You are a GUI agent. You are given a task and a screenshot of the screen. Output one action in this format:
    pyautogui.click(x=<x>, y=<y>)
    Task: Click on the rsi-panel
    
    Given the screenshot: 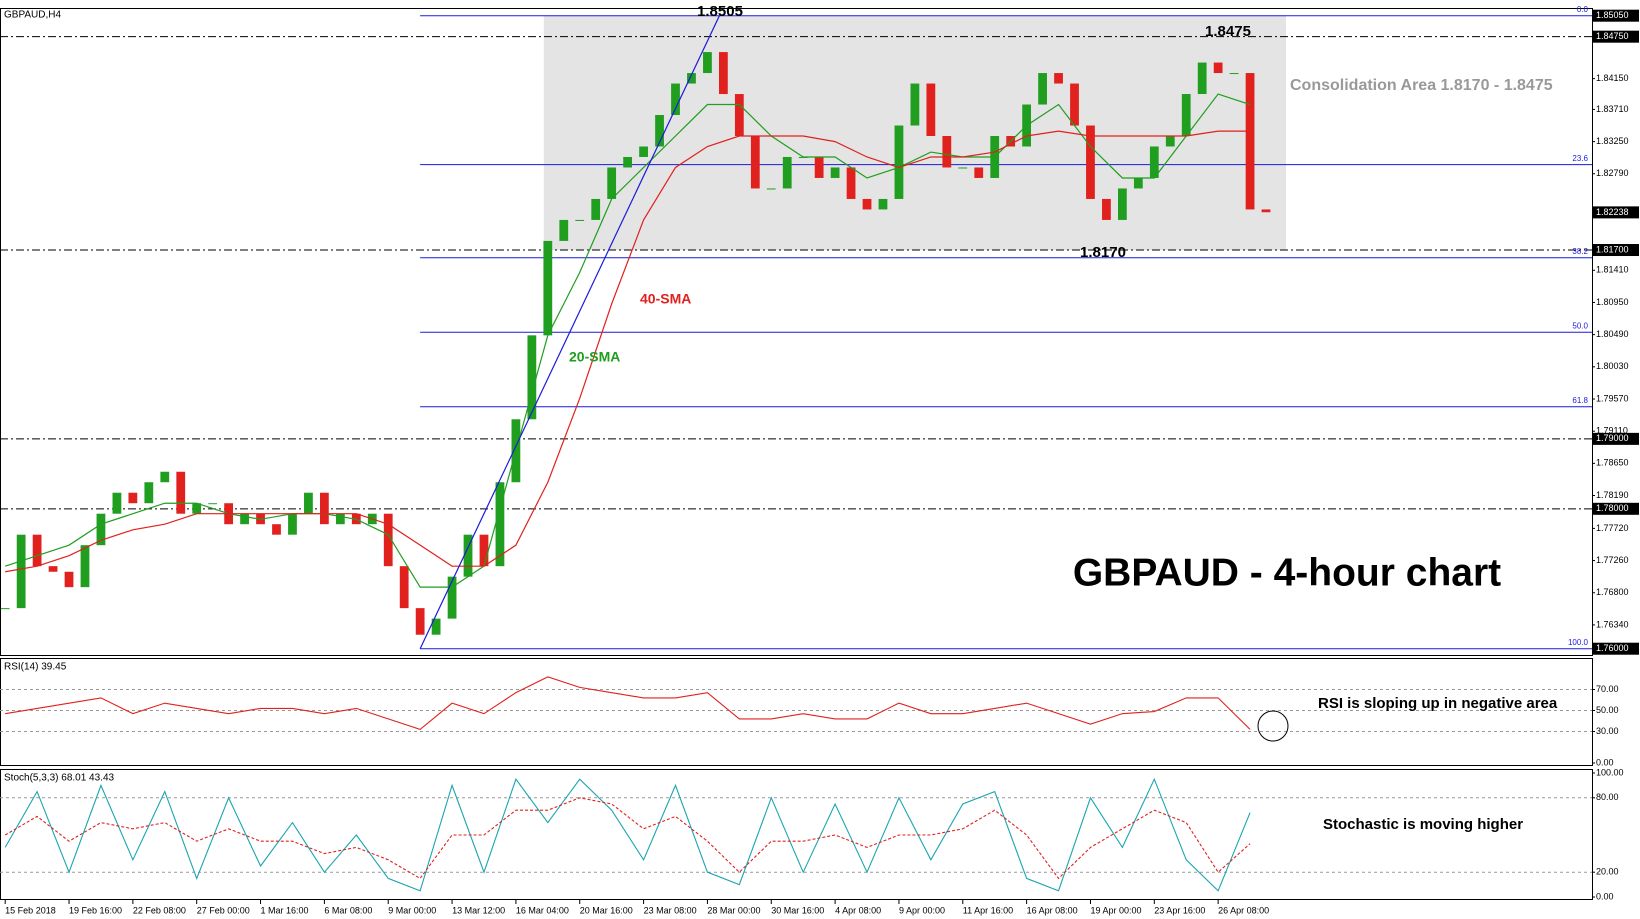 What is the action you would take?
    pyautogui.click(x=796, y=712)
    